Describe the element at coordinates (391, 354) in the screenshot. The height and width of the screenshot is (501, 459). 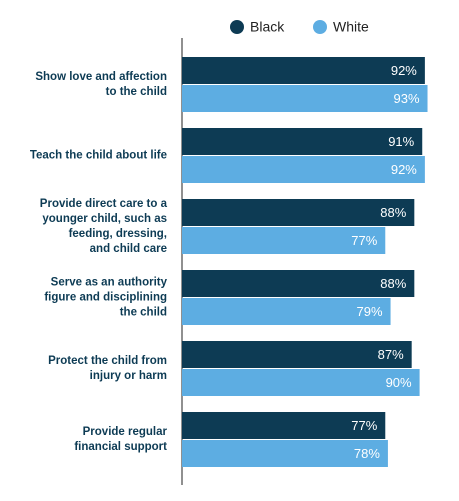
I see `value-label: 87%` at that location.